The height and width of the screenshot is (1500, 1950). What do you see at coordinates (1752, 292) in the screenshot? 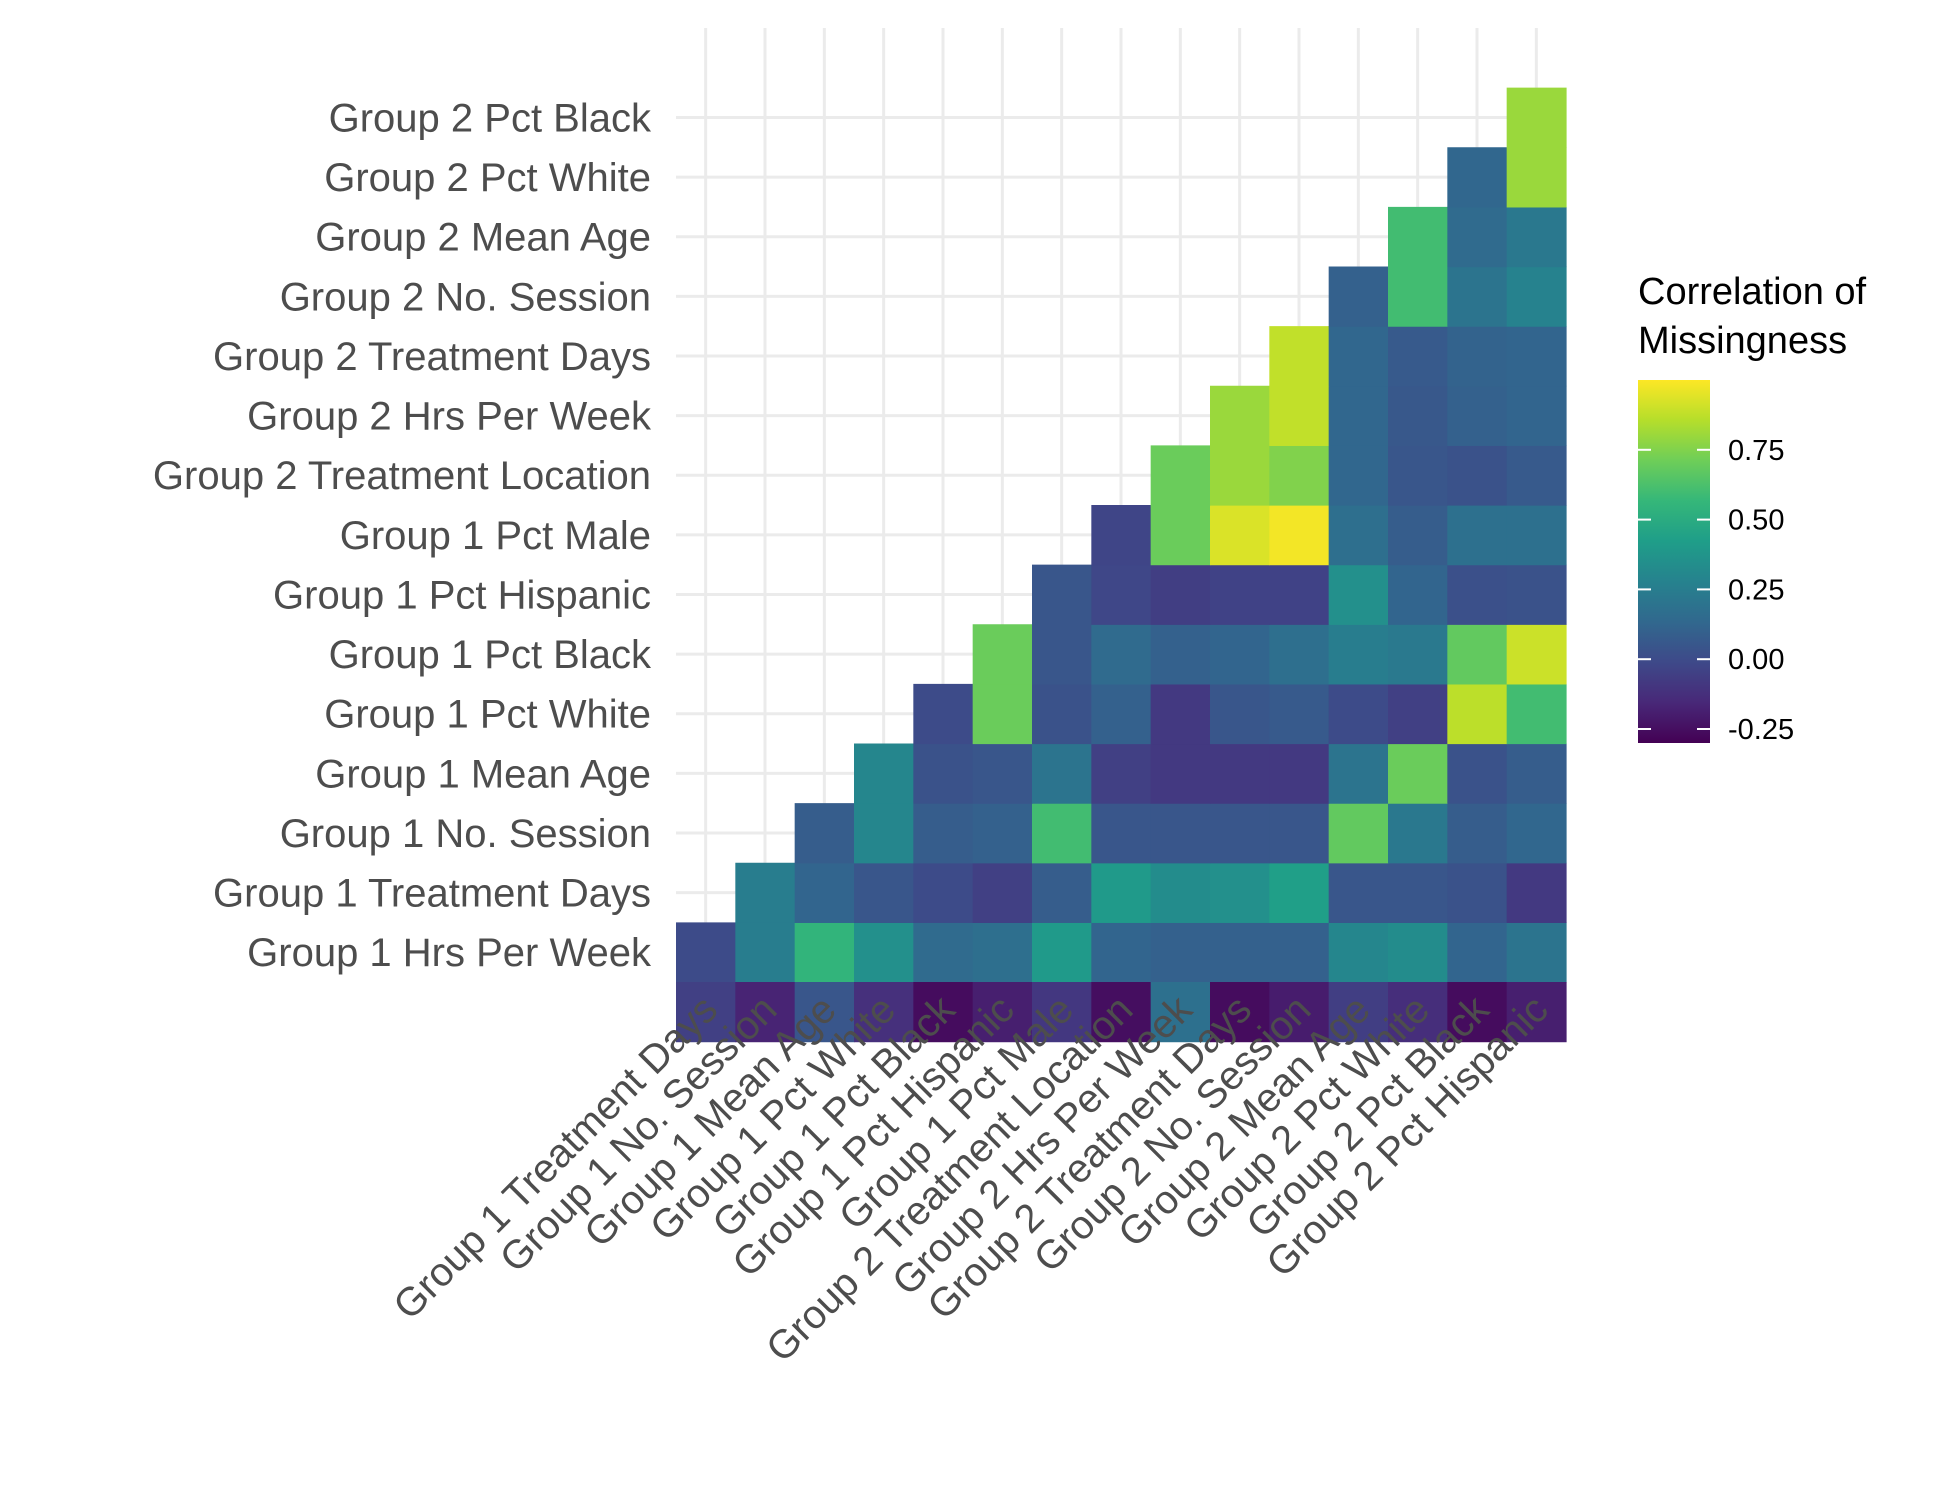
I see `legend-title-line-1: Correlation of` at bounding box center [1752, 292].